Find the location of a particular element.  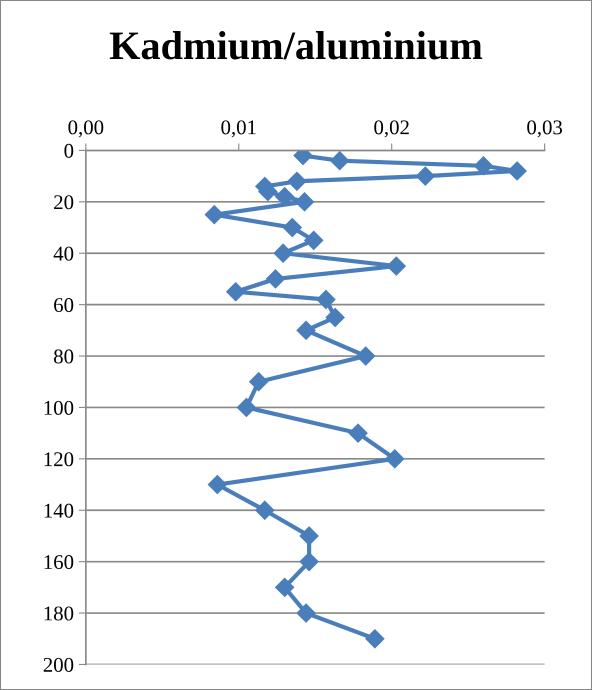

y-tick-label: 80 is located at coordinates (64, 356).